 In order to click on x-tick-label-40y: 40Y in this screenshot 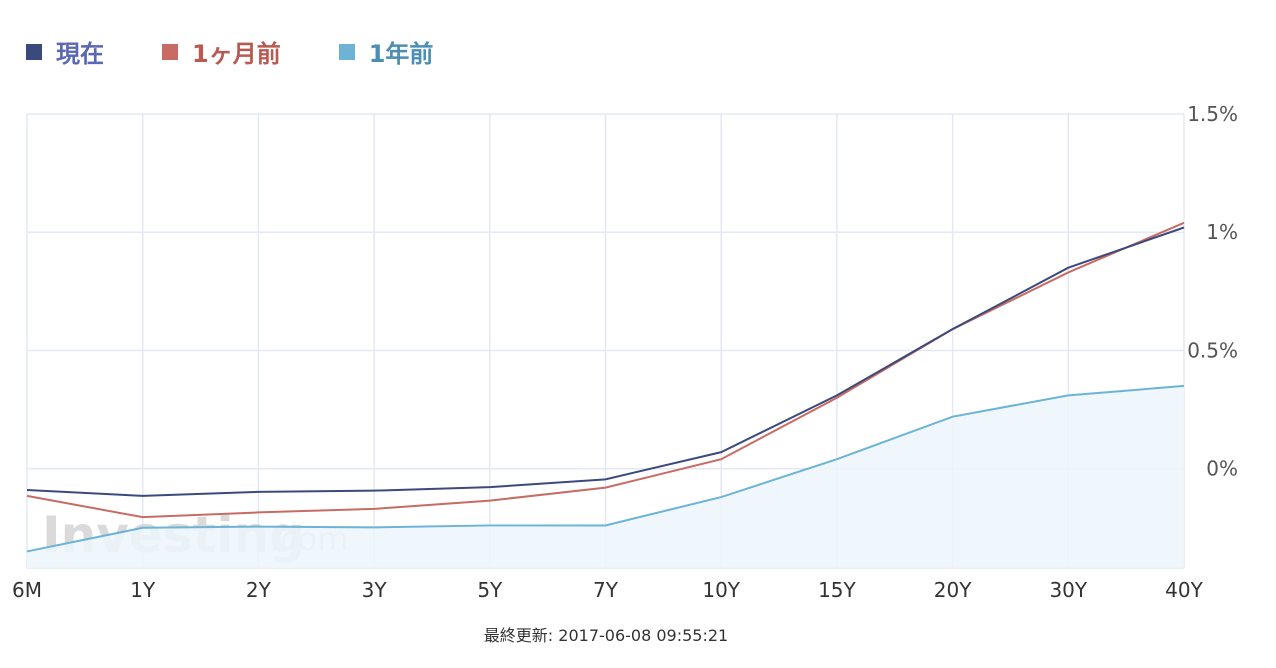, I will do `click(1184, 590)`.